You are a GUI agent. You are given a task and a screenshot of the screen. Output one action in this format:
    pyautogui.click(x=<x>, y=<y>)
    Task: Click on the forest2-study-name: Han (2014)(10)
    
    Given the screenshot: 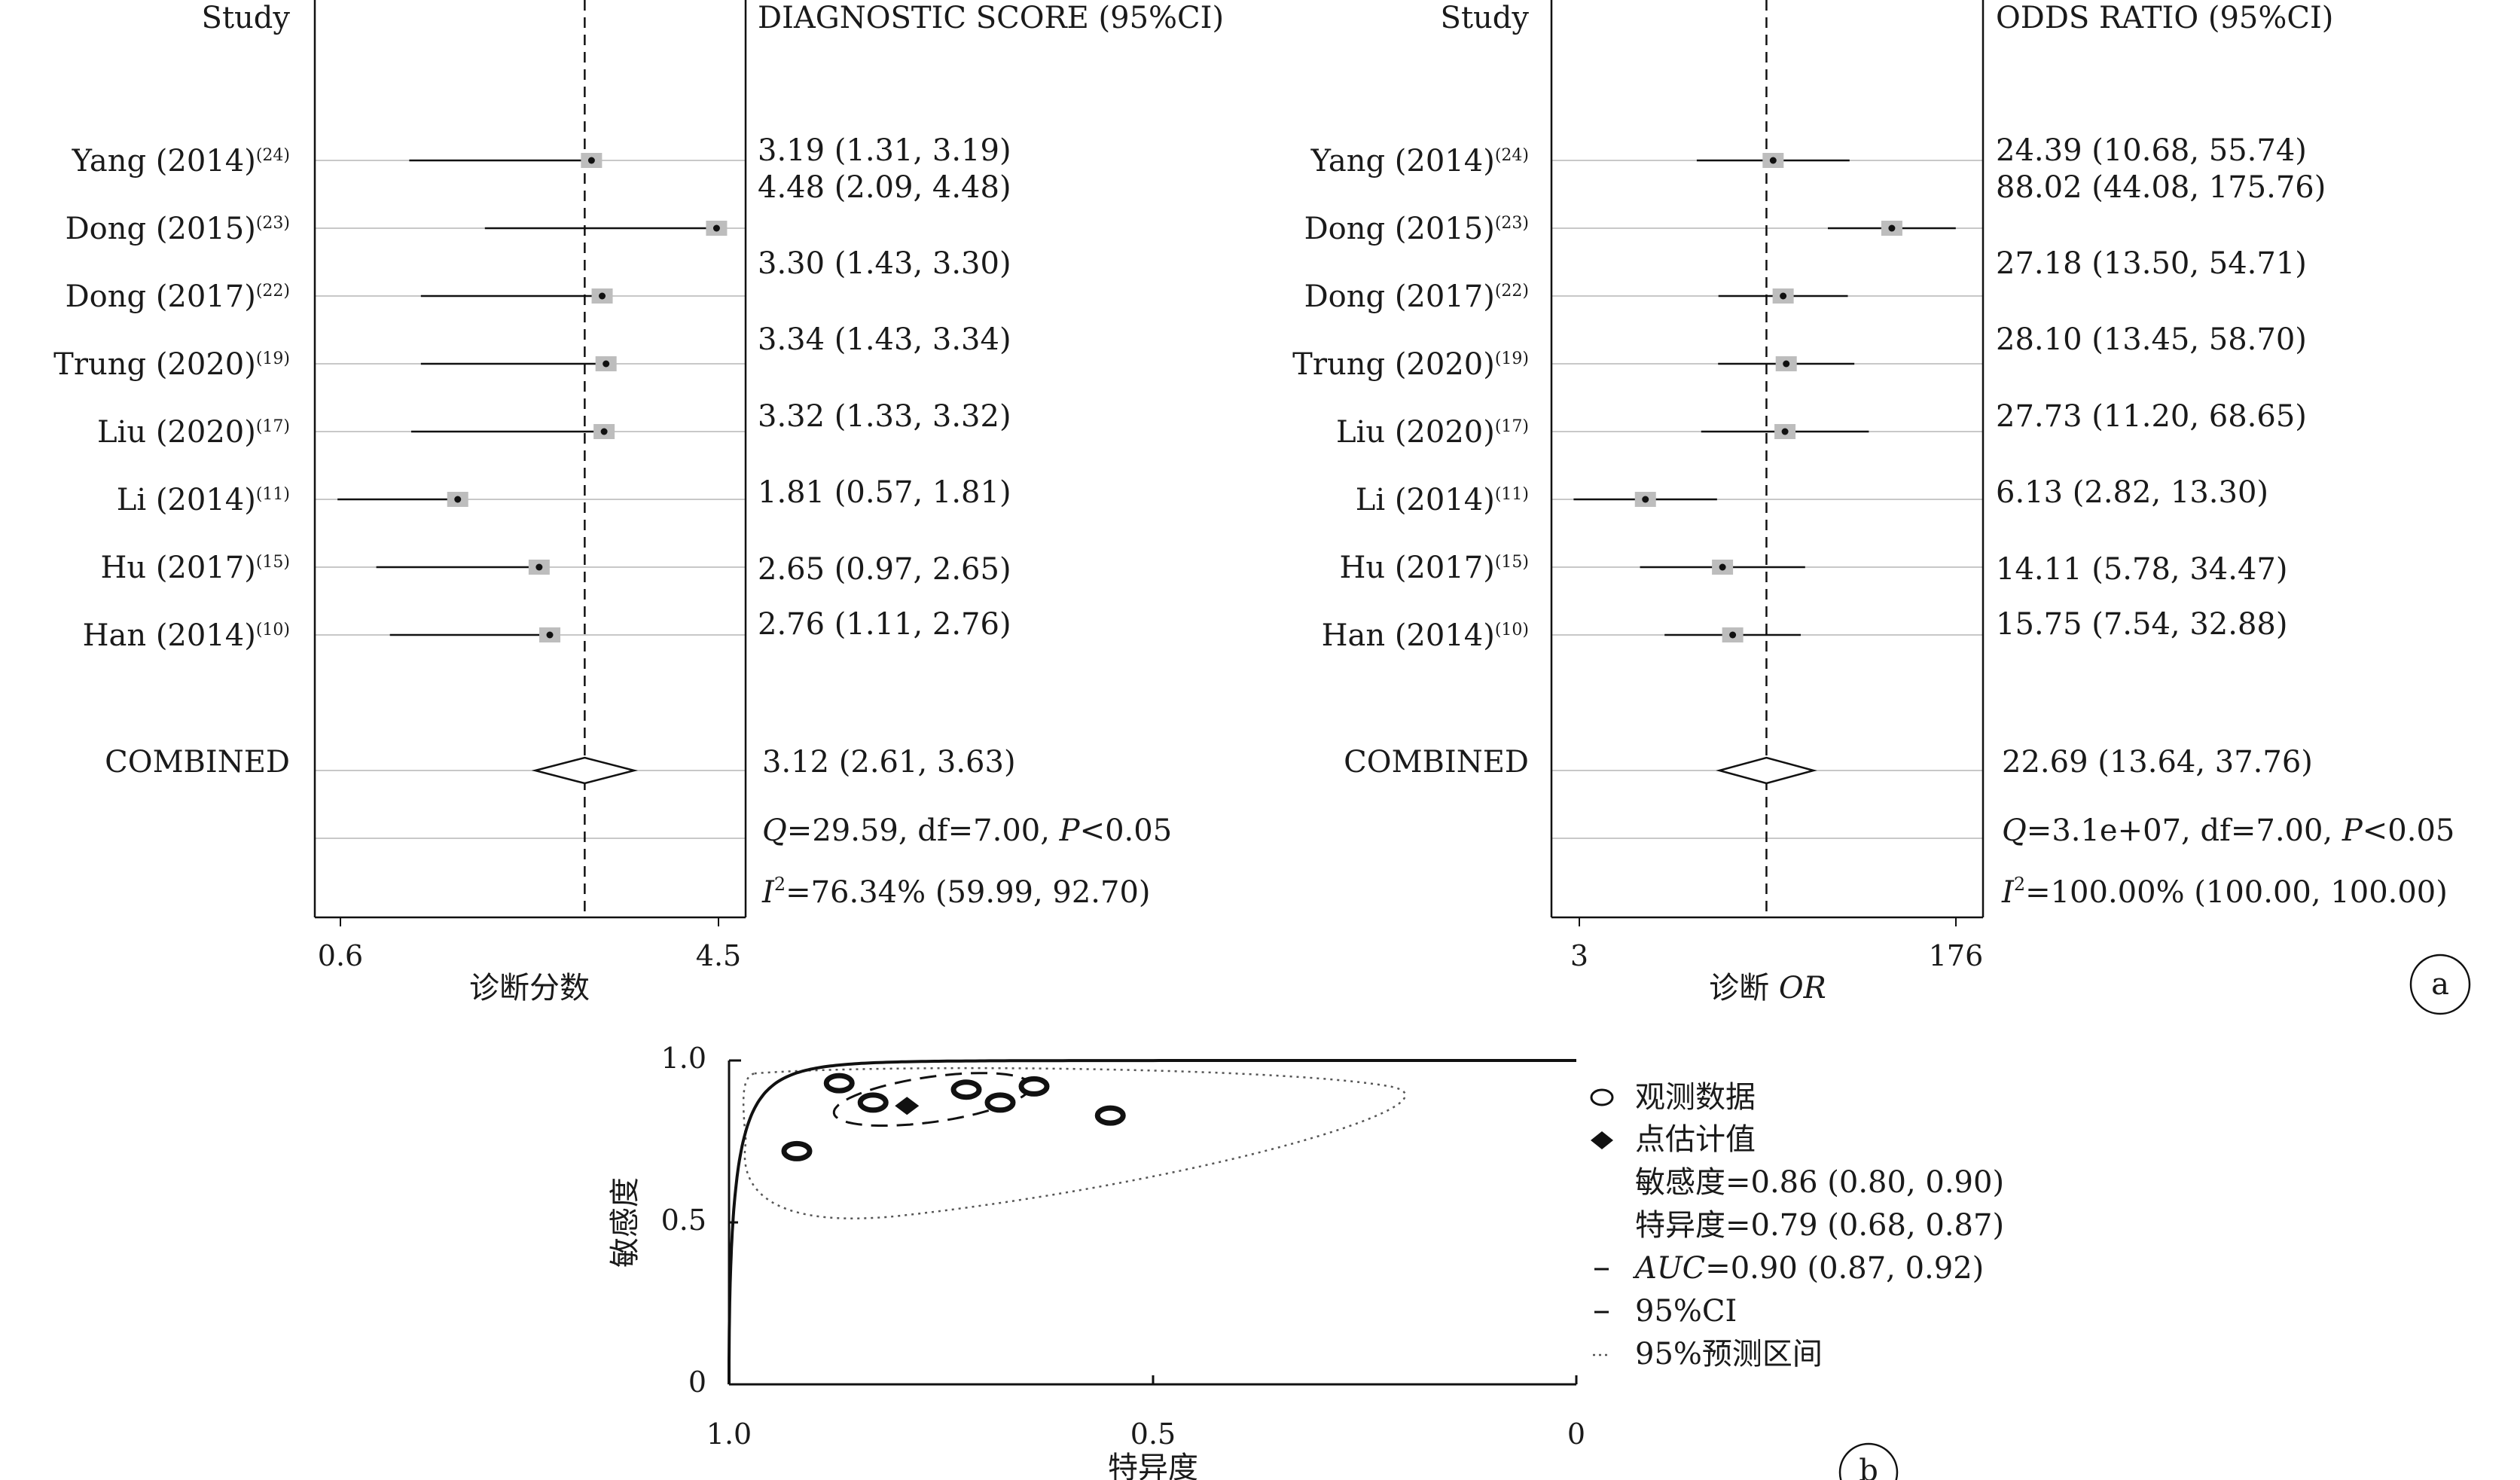 What is the action you would take?
    pyautogui.click(x=1425, y=635)
    